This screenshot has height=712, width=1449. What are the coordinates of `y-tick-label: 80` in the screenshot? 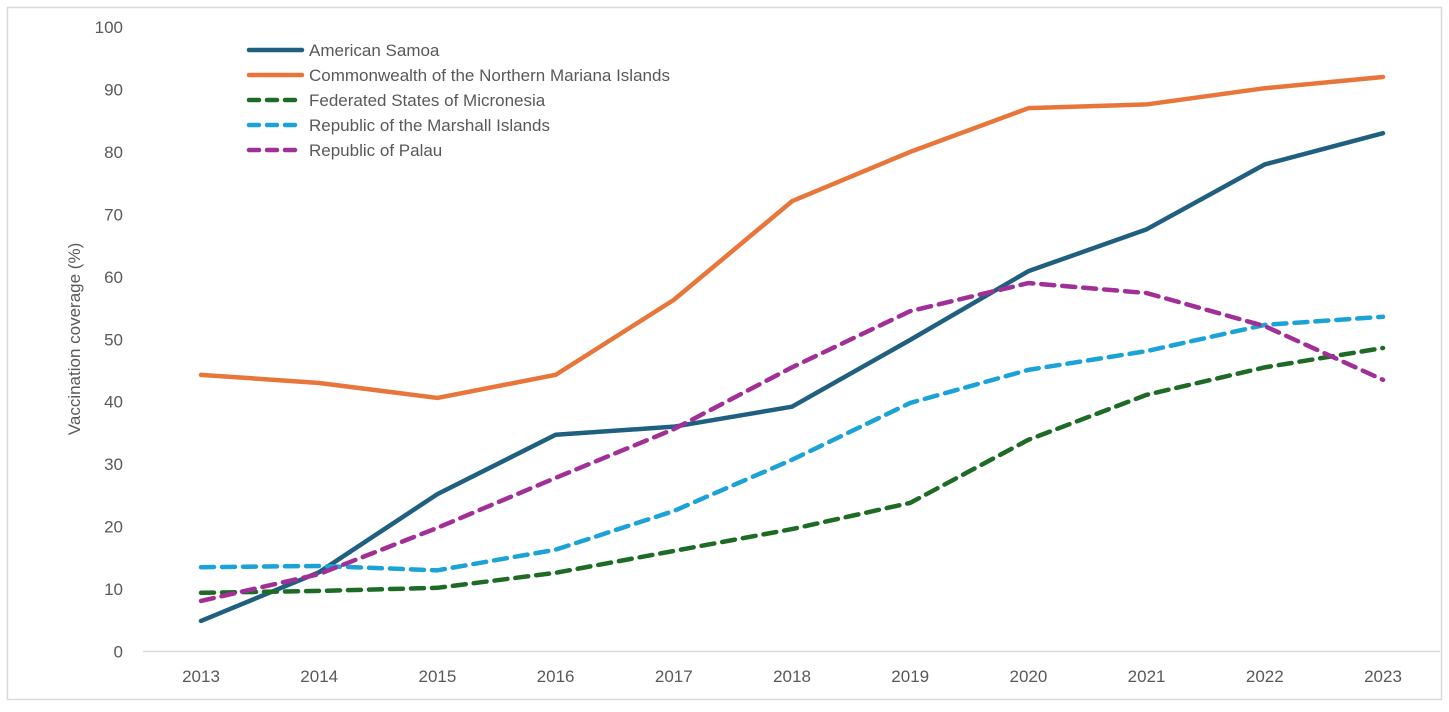 It's located at (113, 152).